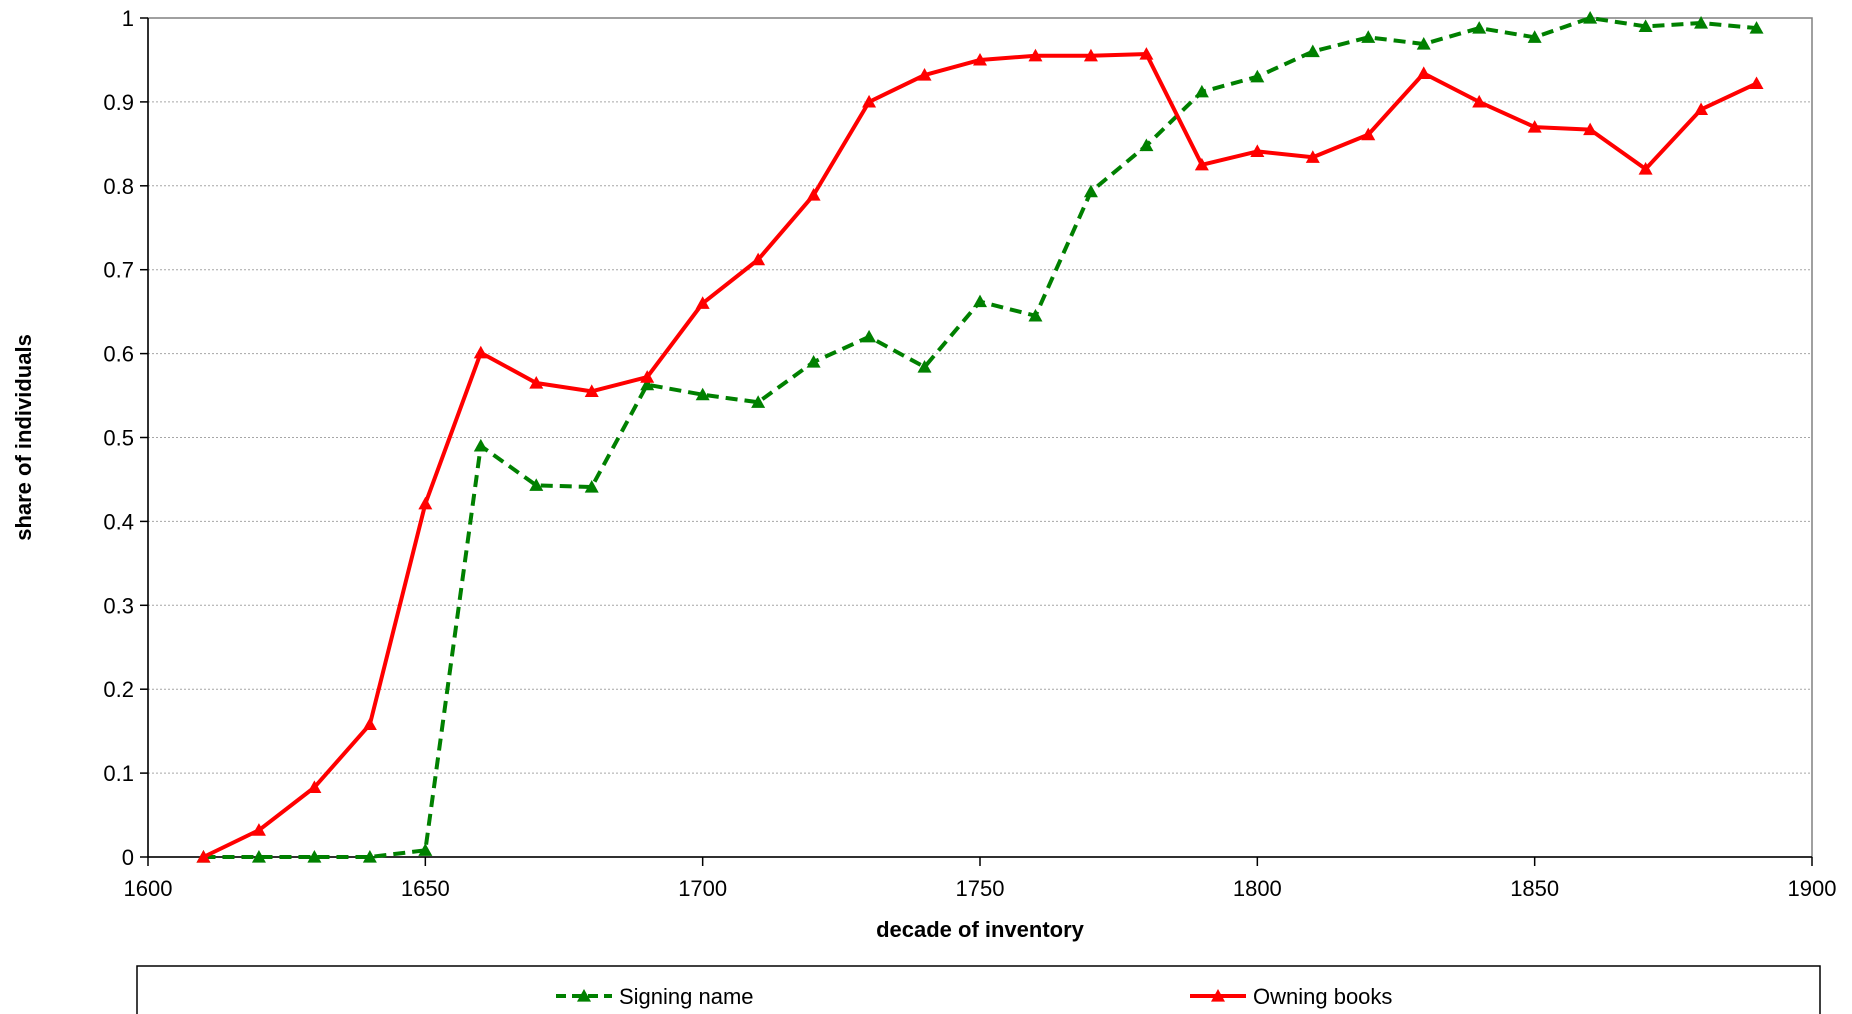 The width and height of the screenshot is (1852, 1014). What do you see at coordinates (1812, 888) in the screenshot?
I see `x-tick-label: 1900` at bounding box center [1812, 888].